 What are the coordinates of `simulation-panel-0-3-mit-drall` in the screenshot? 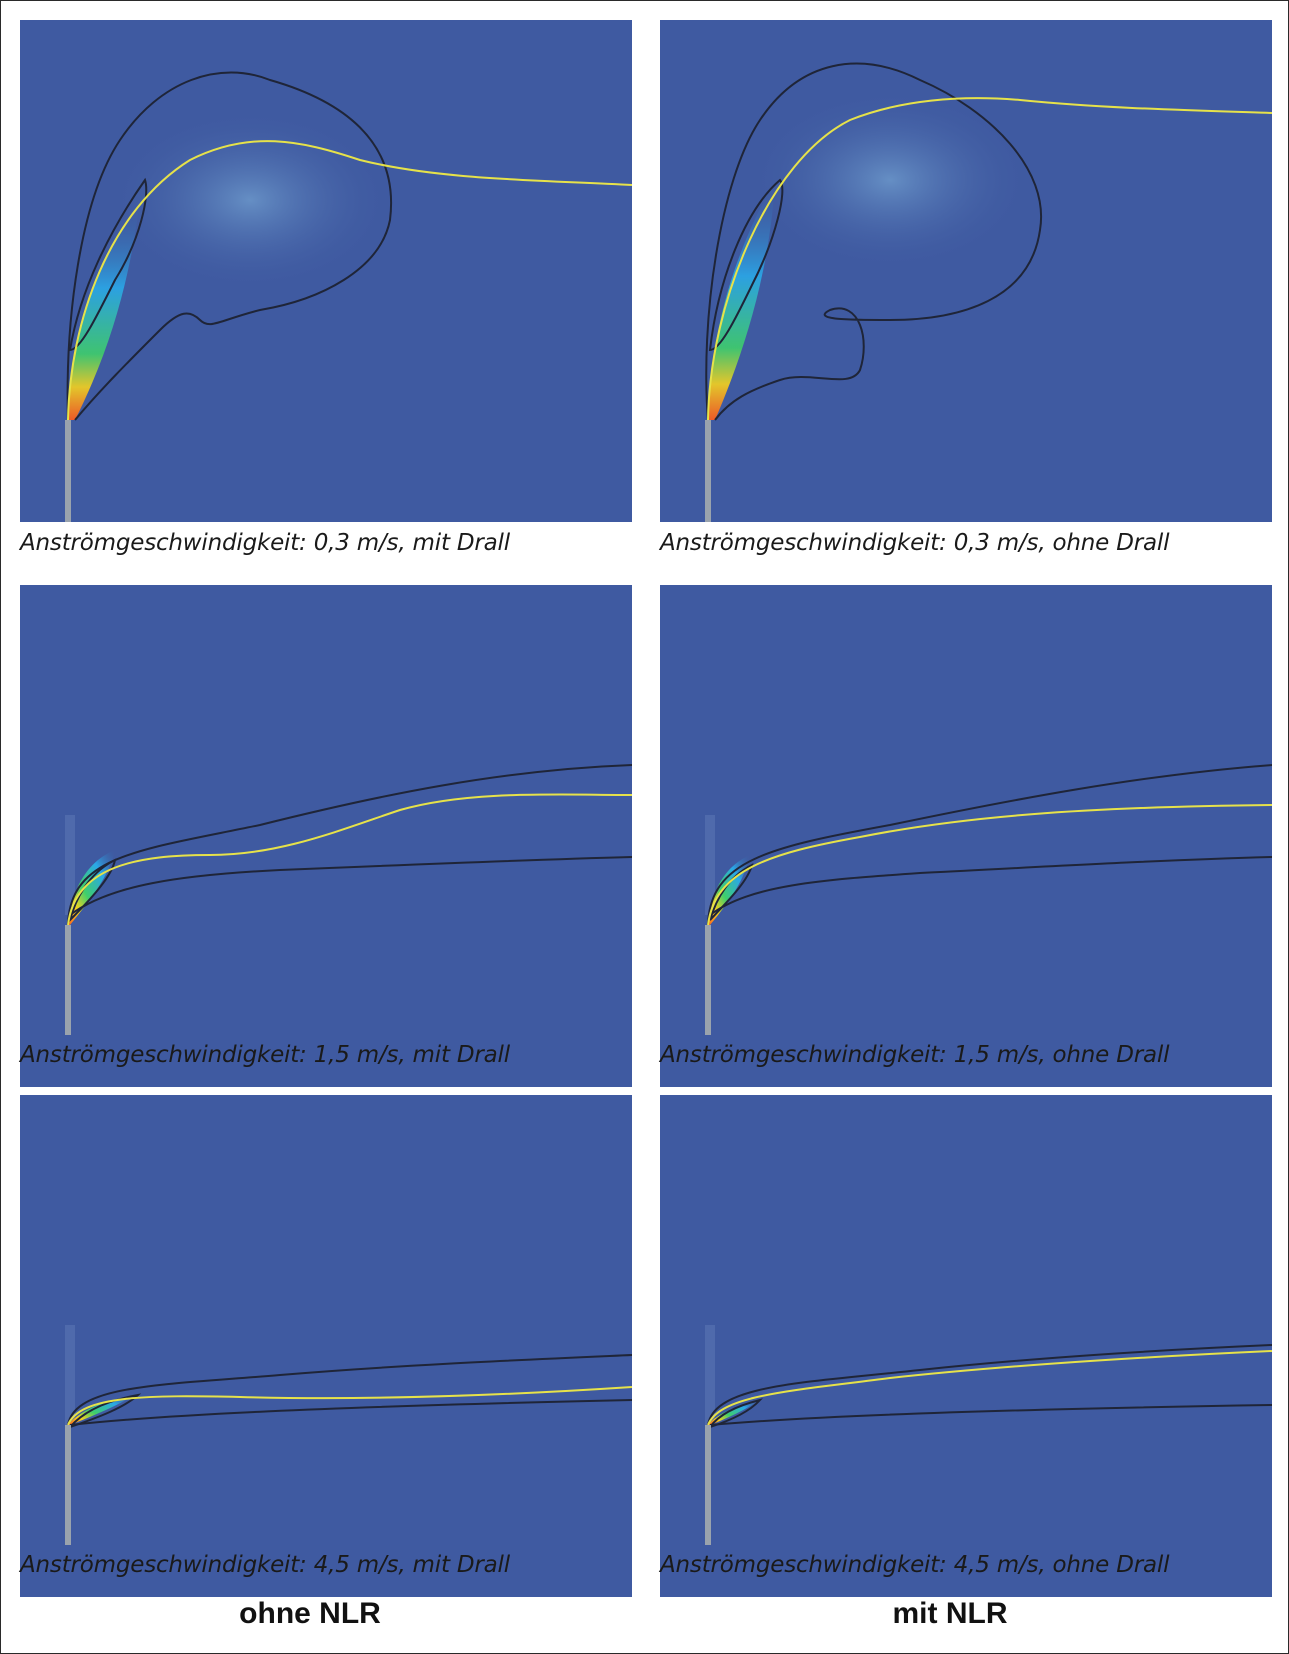 It's located at (326, 271).